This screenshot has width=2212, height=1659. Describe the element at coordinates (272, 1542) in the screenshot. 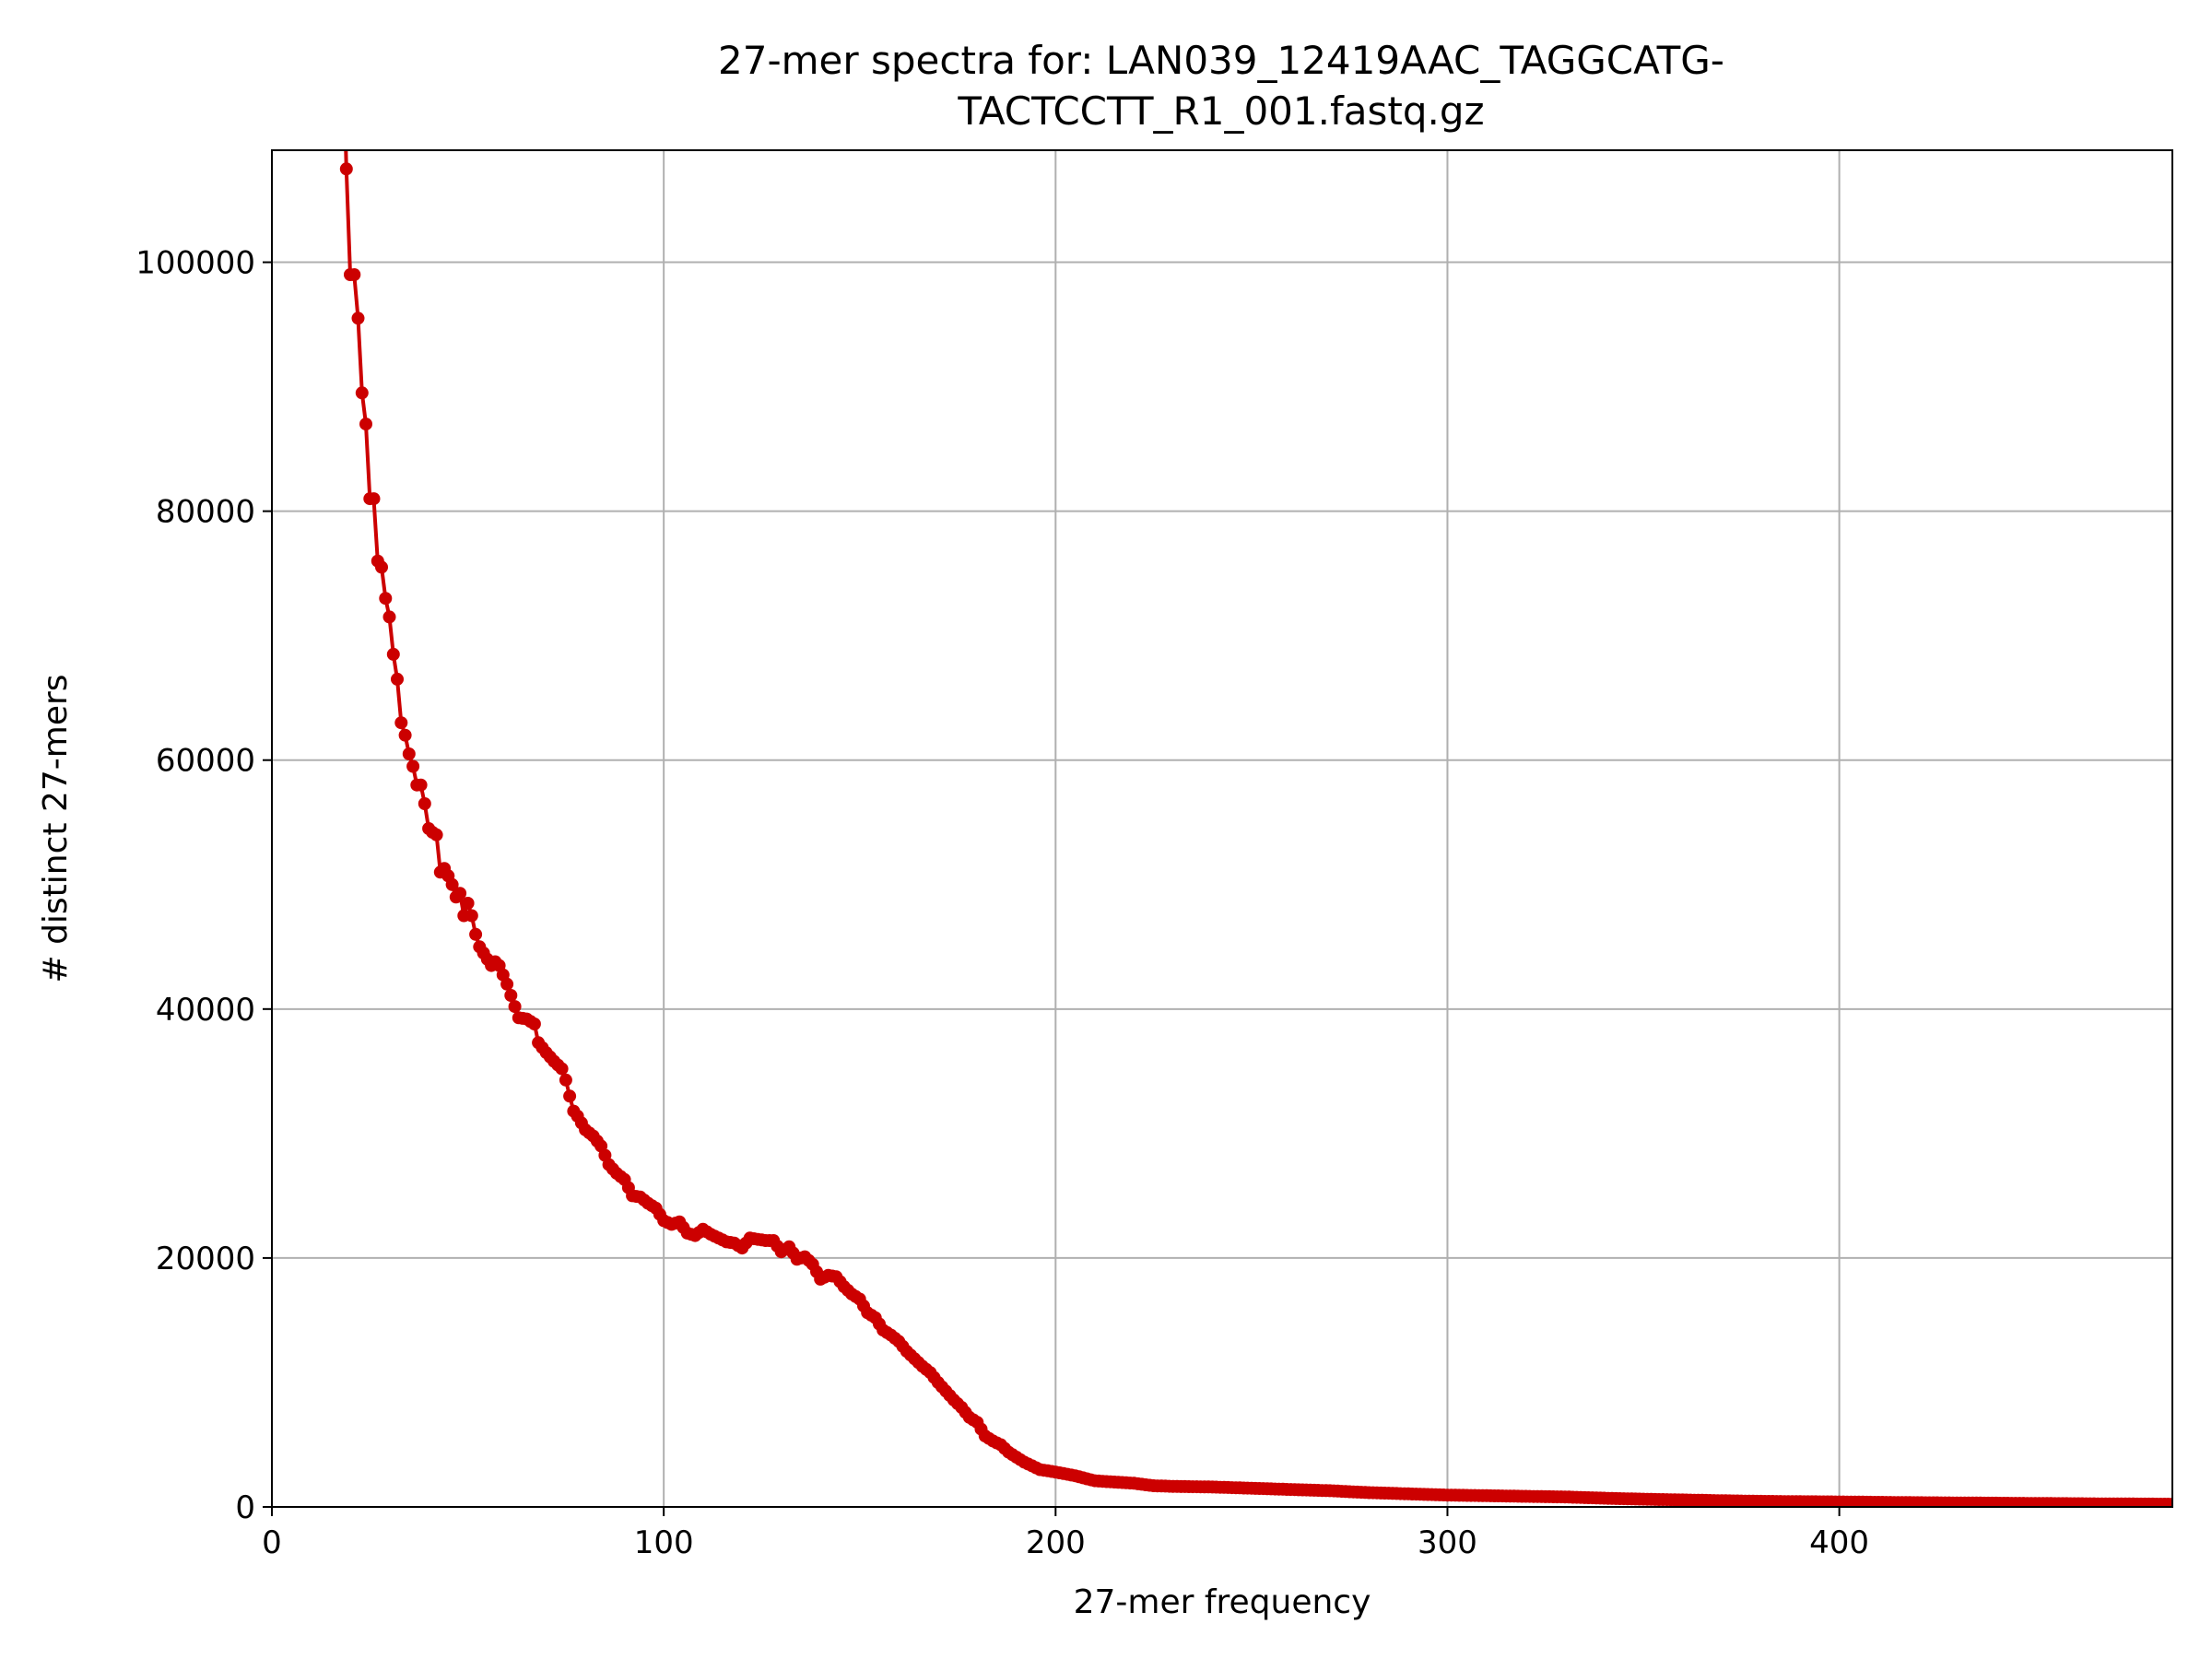

I see `x-tick-label: 0` at that location.